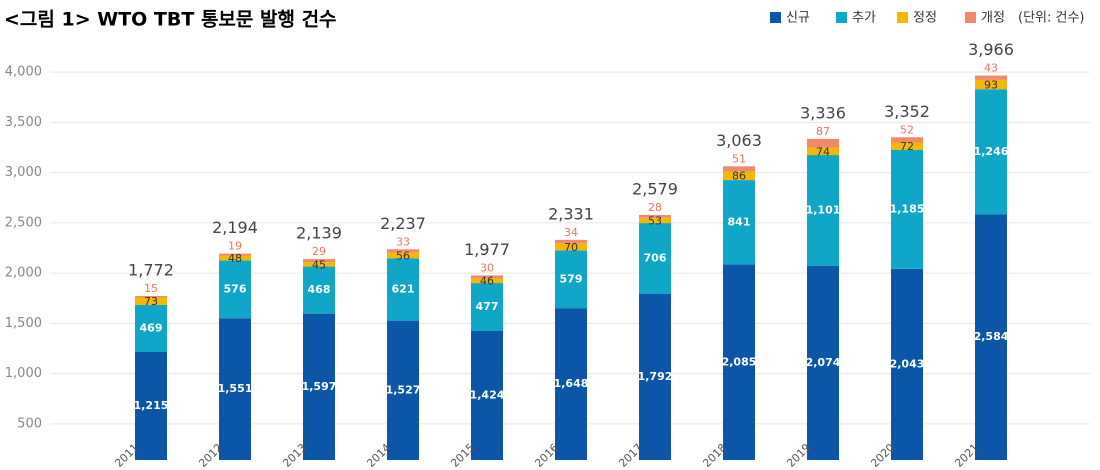  What do you see at coordinates (170, 20) in the screenshot?
I see `chart-title: <그림 1> WTO TBT 통보문 발행 건수` at bounding box center [170, 20].